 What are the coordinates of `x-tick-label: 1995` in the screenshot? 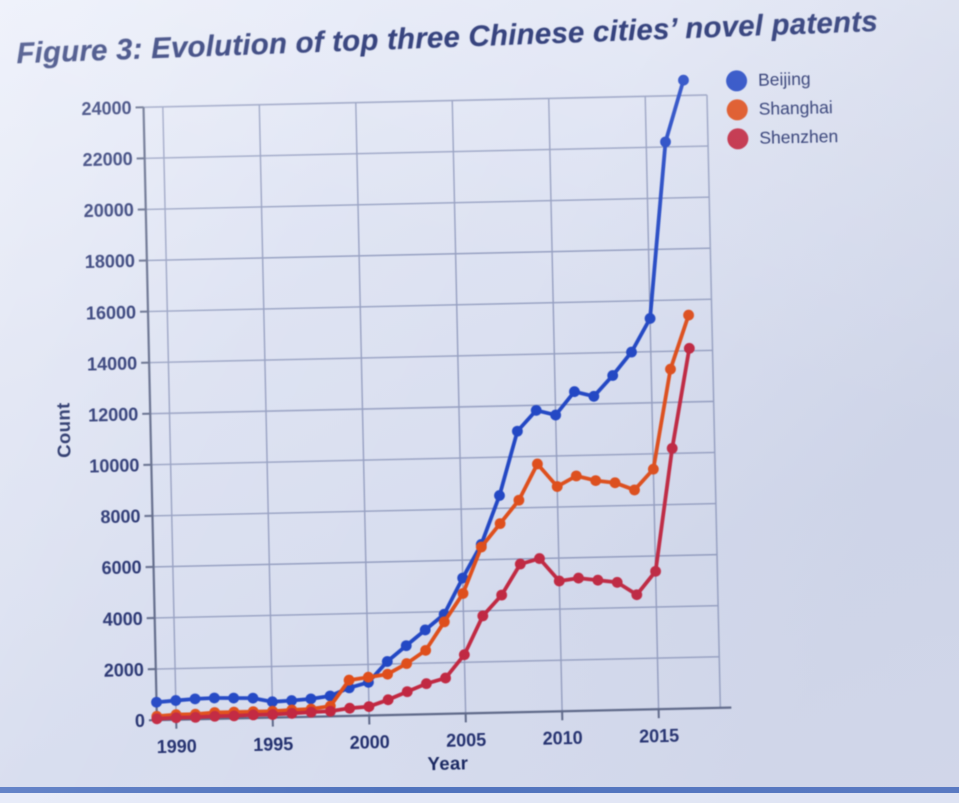 It's located at (273, 744).